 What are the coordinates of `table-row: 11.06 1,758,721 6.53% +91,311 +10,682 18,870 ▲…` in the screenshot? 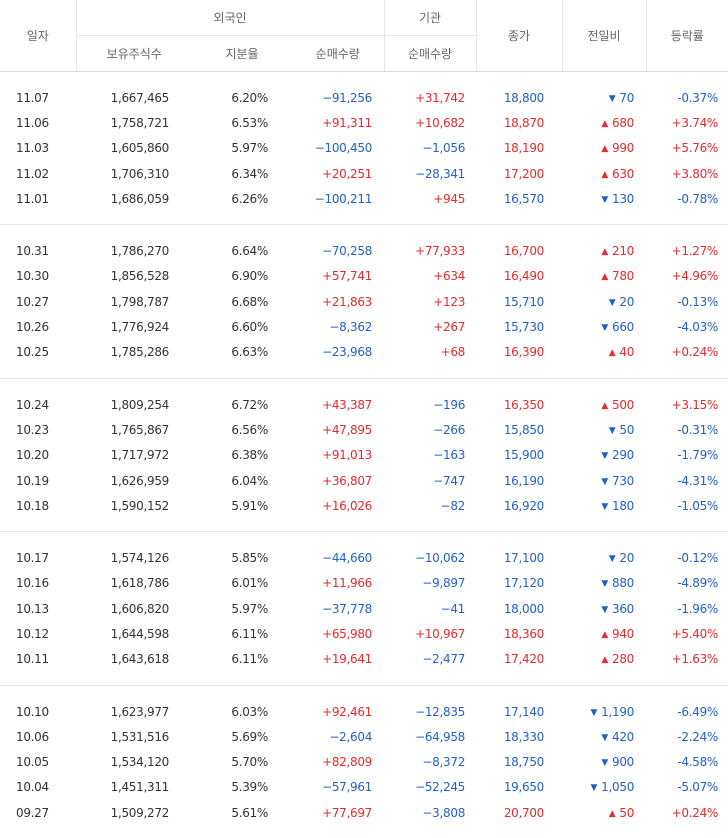 It's located at (364, 122).